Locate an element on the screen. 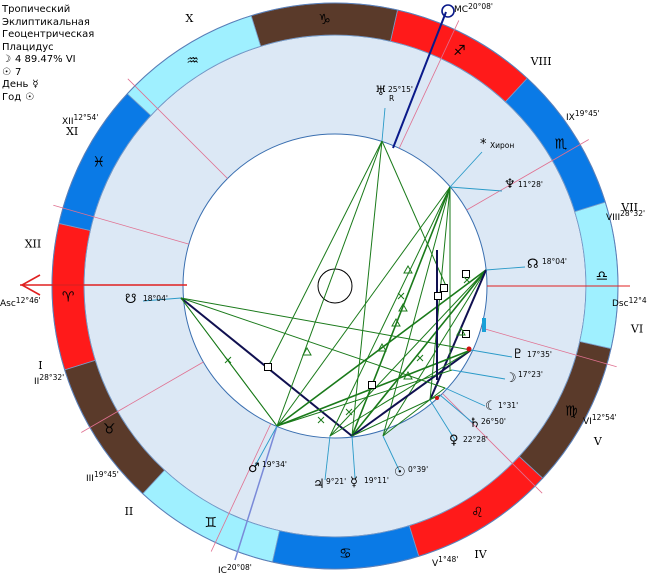 Image resolution: width=647 pixels, height=573 pixels. year-ruler-row: Год ☉ is located at coordinates (48, 98).